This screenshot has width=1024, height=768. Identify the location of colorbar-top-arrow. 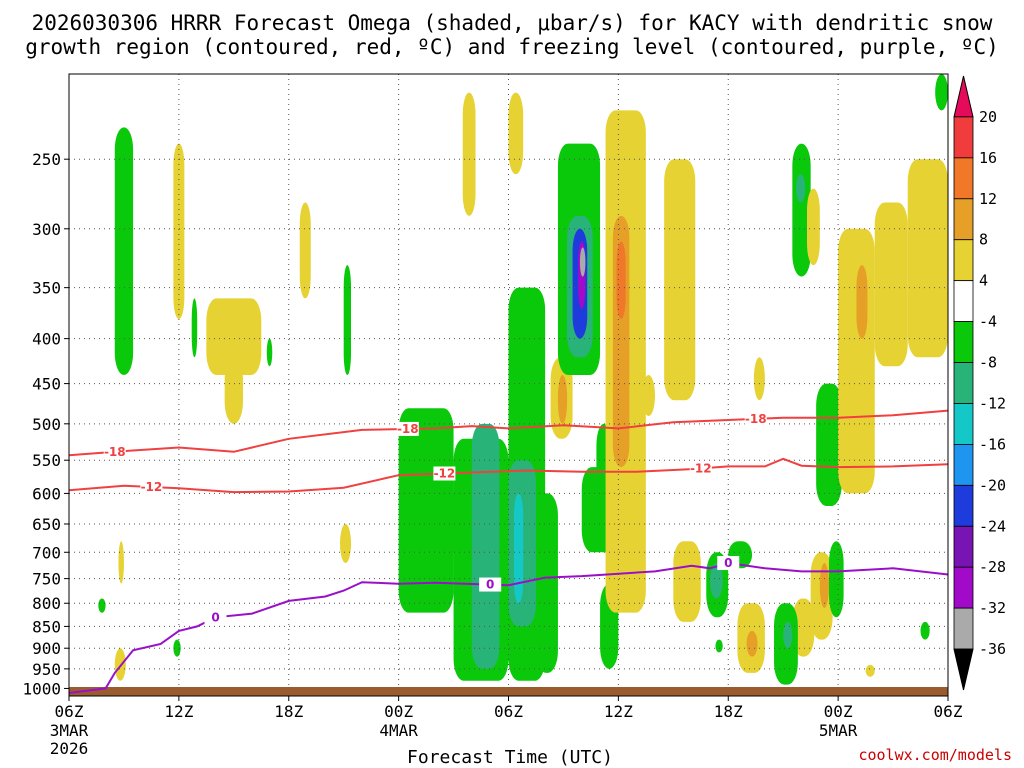
(963, 96).